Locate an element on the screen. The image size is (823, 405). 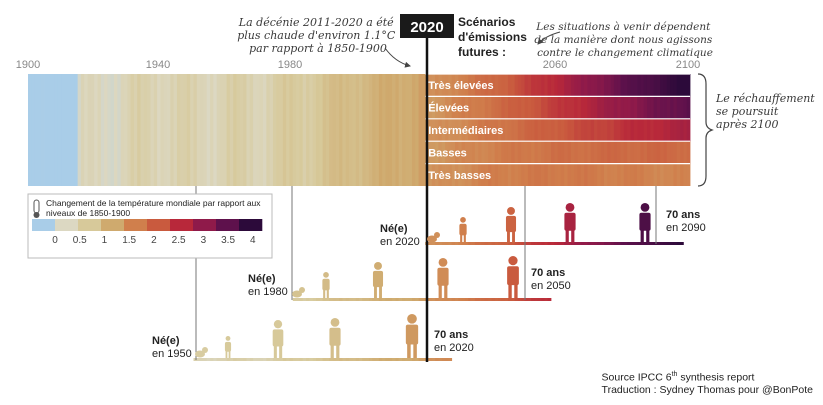
born-label: Né(e) is located at coordinates (166, 341).